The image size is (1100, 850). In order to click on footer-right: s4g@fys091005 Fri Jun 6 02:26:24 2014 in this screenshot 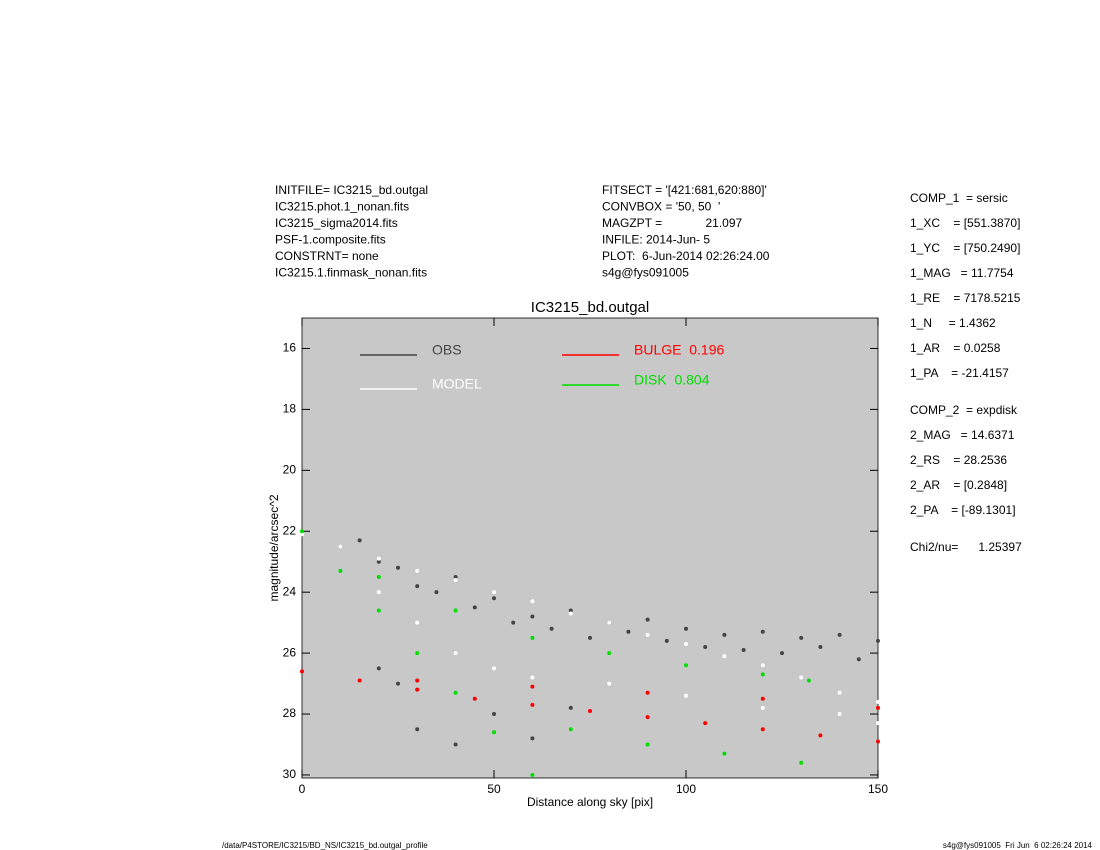, I will do `click(1018, 845)`.